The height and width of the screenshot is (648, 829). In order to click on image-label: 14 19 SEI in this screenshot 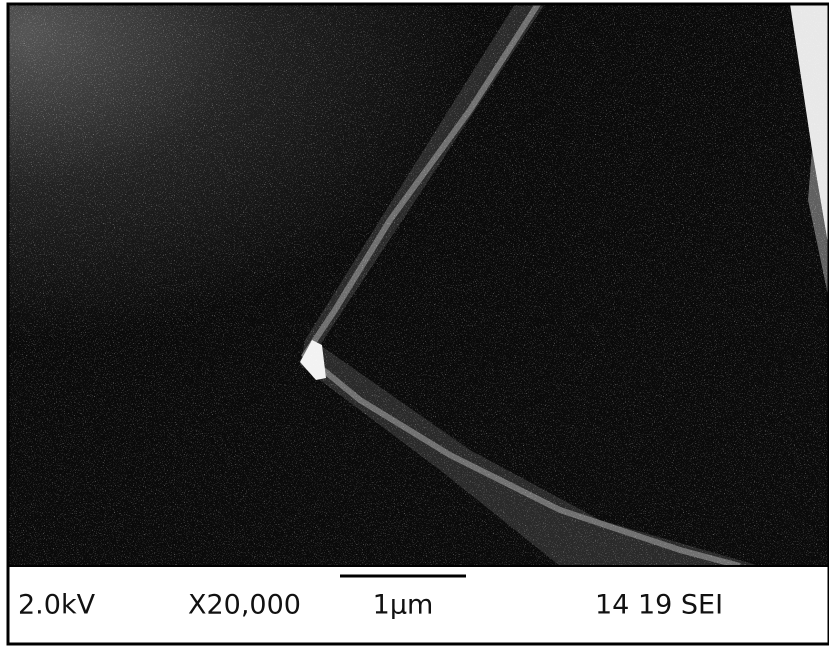, I will do `click(659, 605)`.